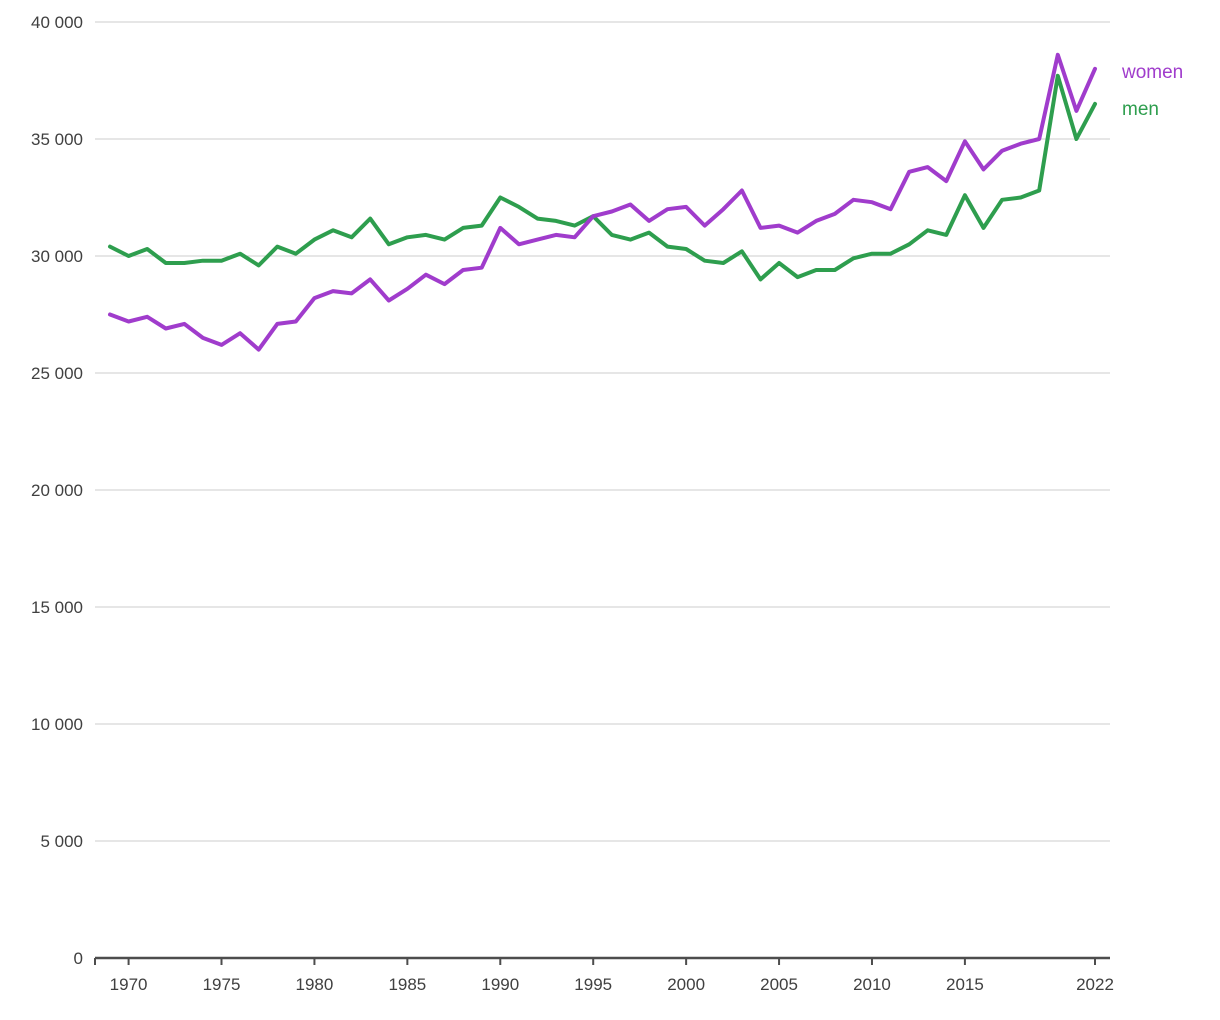 The height and width of the screenshot is (1020, 1220). I want to click on x-tick-label: 1970, so click(129, 984).